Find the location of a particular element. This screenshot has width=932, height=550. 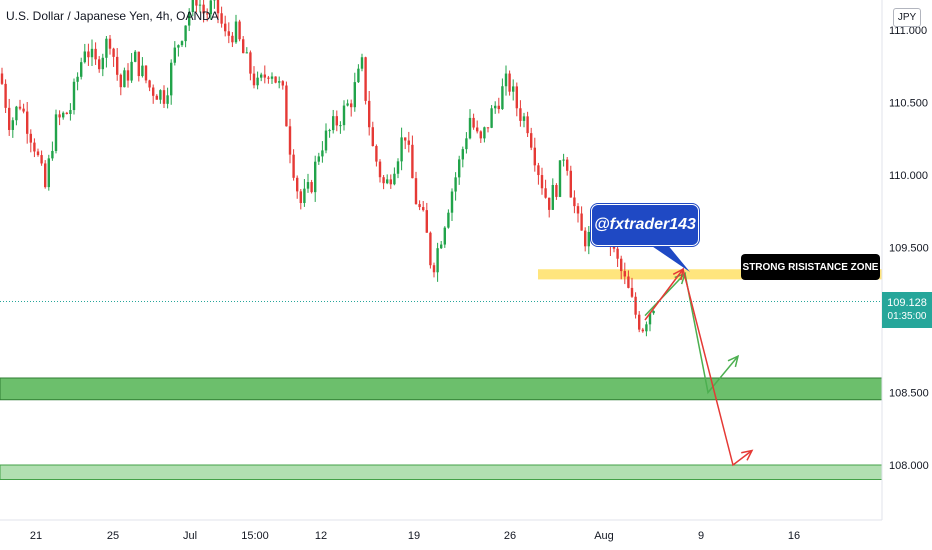

author-callout: @fxtrader143 is located at coordinates (645, 225).